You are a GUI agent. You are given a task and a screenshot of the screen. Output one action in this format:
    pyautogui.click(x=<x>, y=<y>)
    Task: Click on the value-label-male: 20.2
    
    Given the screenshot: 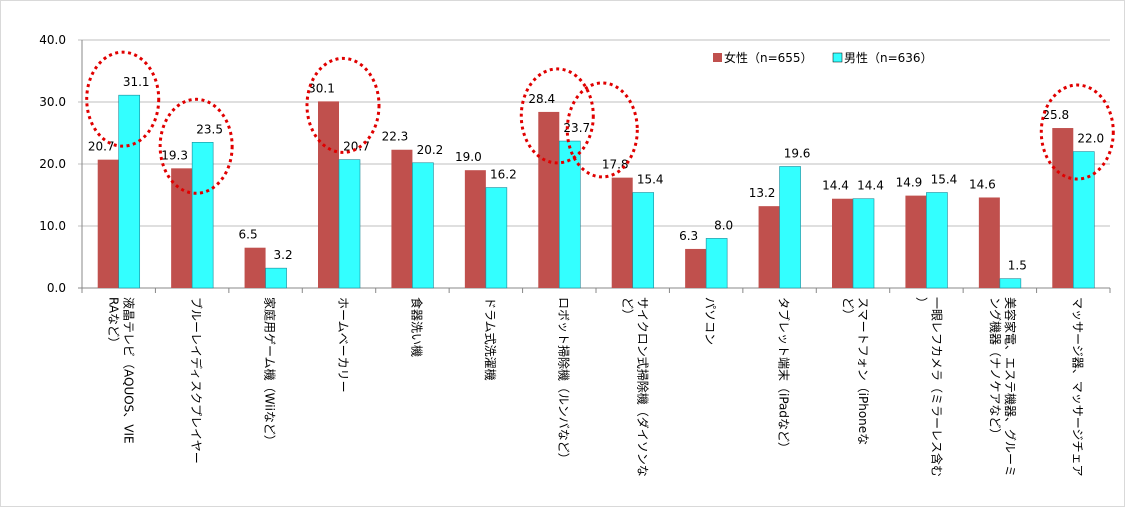 What is the action you would take?
    pyautogui.click(x=430, y=150)
    